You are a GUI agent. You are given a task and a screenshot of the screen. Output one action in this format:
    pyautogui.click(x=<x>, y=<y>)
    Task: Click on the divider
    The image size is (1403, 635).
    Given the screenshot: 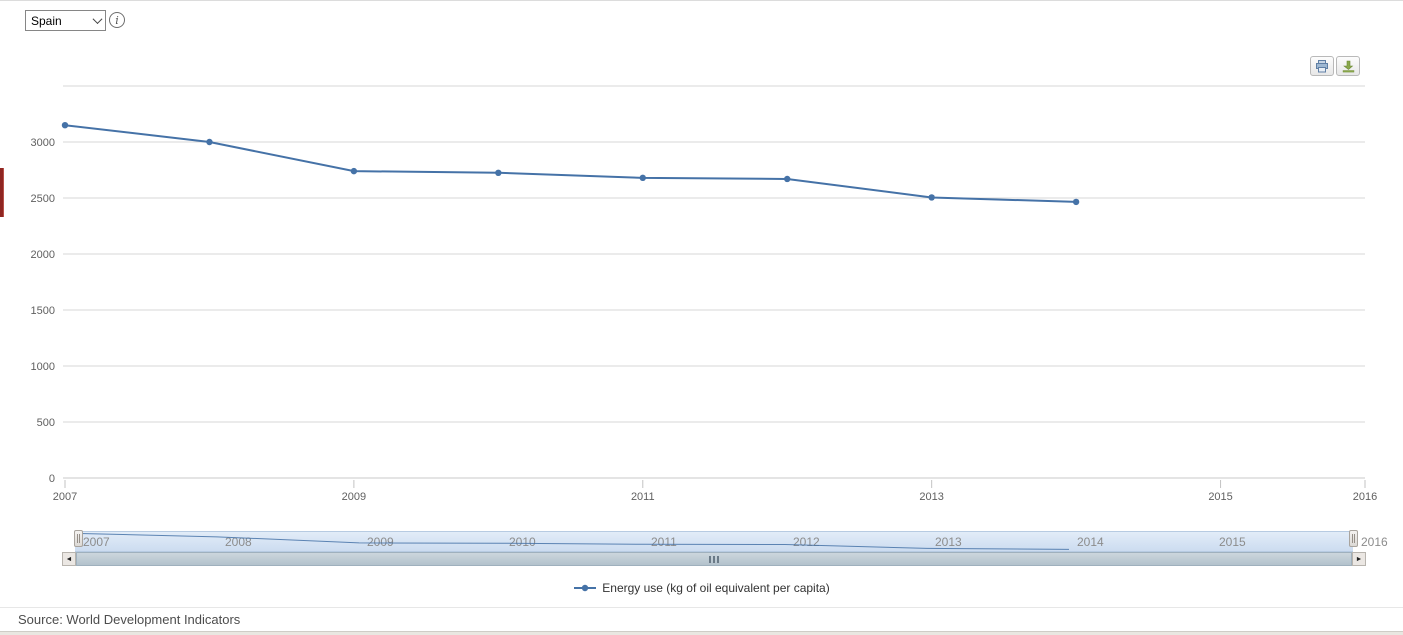 What is the action you would take?
    pyautogui.click(x=701, y=607)
    